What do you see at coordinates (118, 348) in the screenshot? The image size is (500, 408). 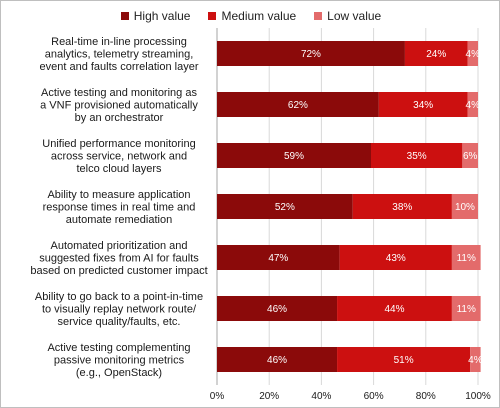 I see `category-label: Active testing complementing` at bounding box center [118, 348].